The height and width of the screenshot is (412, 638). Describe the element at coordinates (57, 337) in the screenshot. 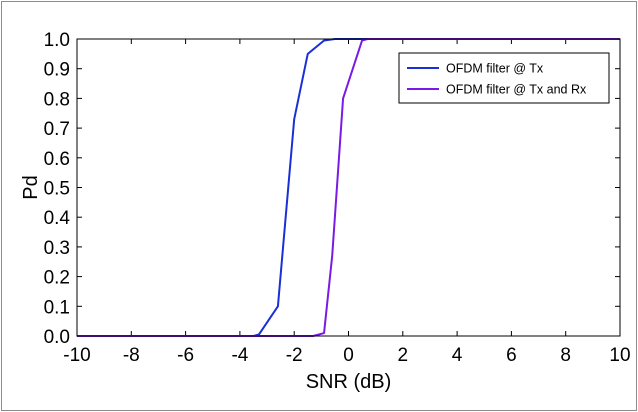

I see `y-tick-label: 0.0` at that location.